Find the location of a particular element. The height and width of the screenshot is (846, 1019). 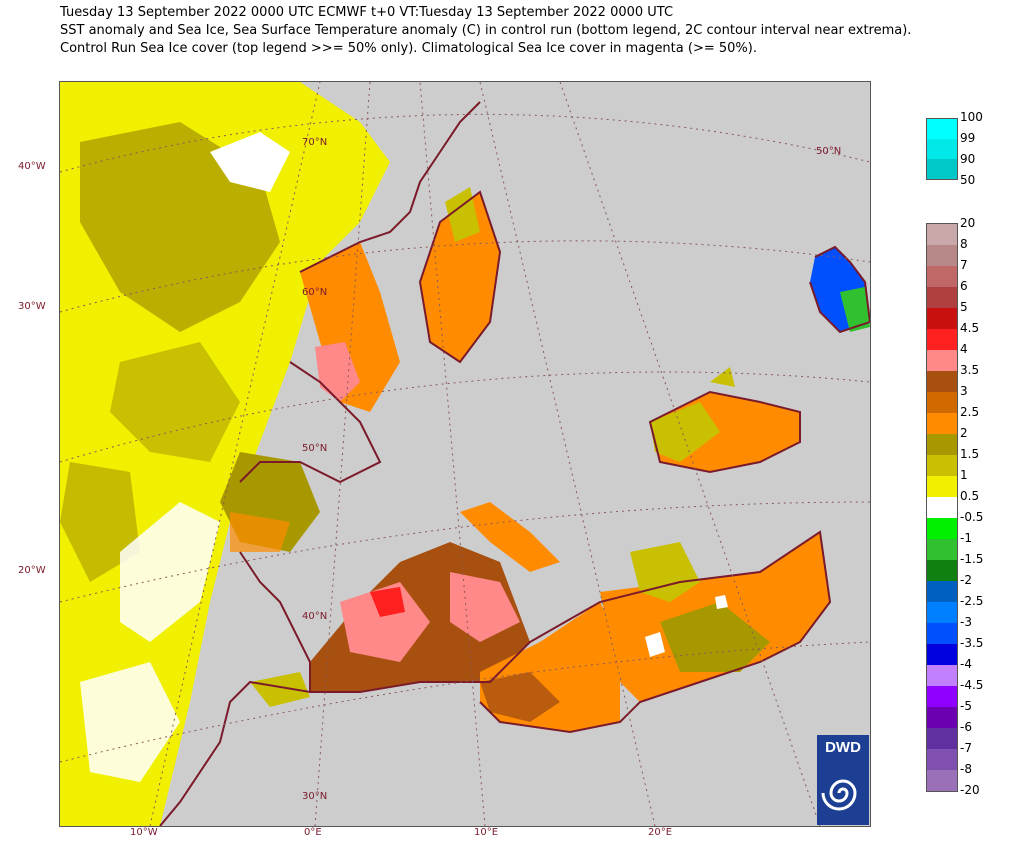

north-sea is located at coordinates (350, 327).